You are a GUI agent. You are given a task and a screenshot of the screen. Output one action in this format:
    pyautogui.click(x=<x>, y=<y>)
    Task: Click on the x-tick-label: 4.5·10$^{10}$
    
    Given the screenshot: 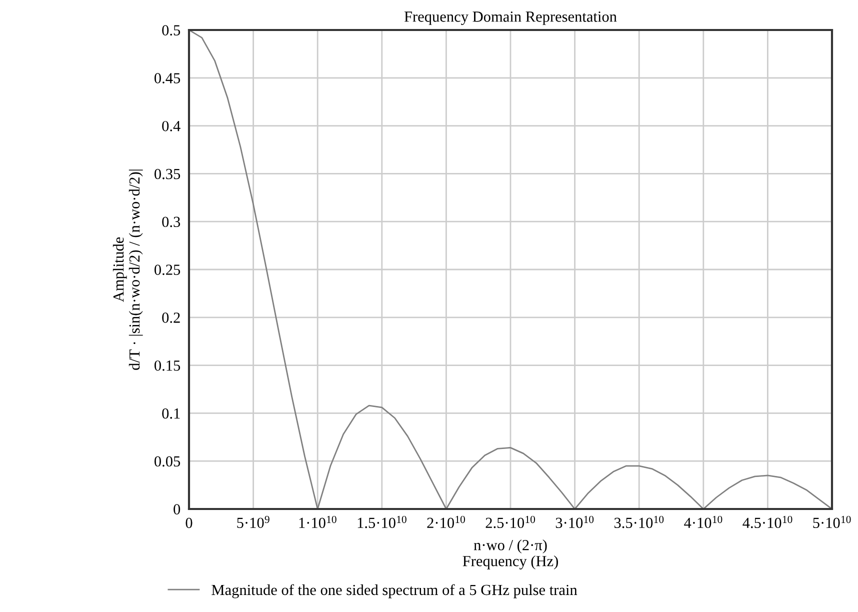 What is the action you would take?
    pyautogui.click(x=767, y=522)
    